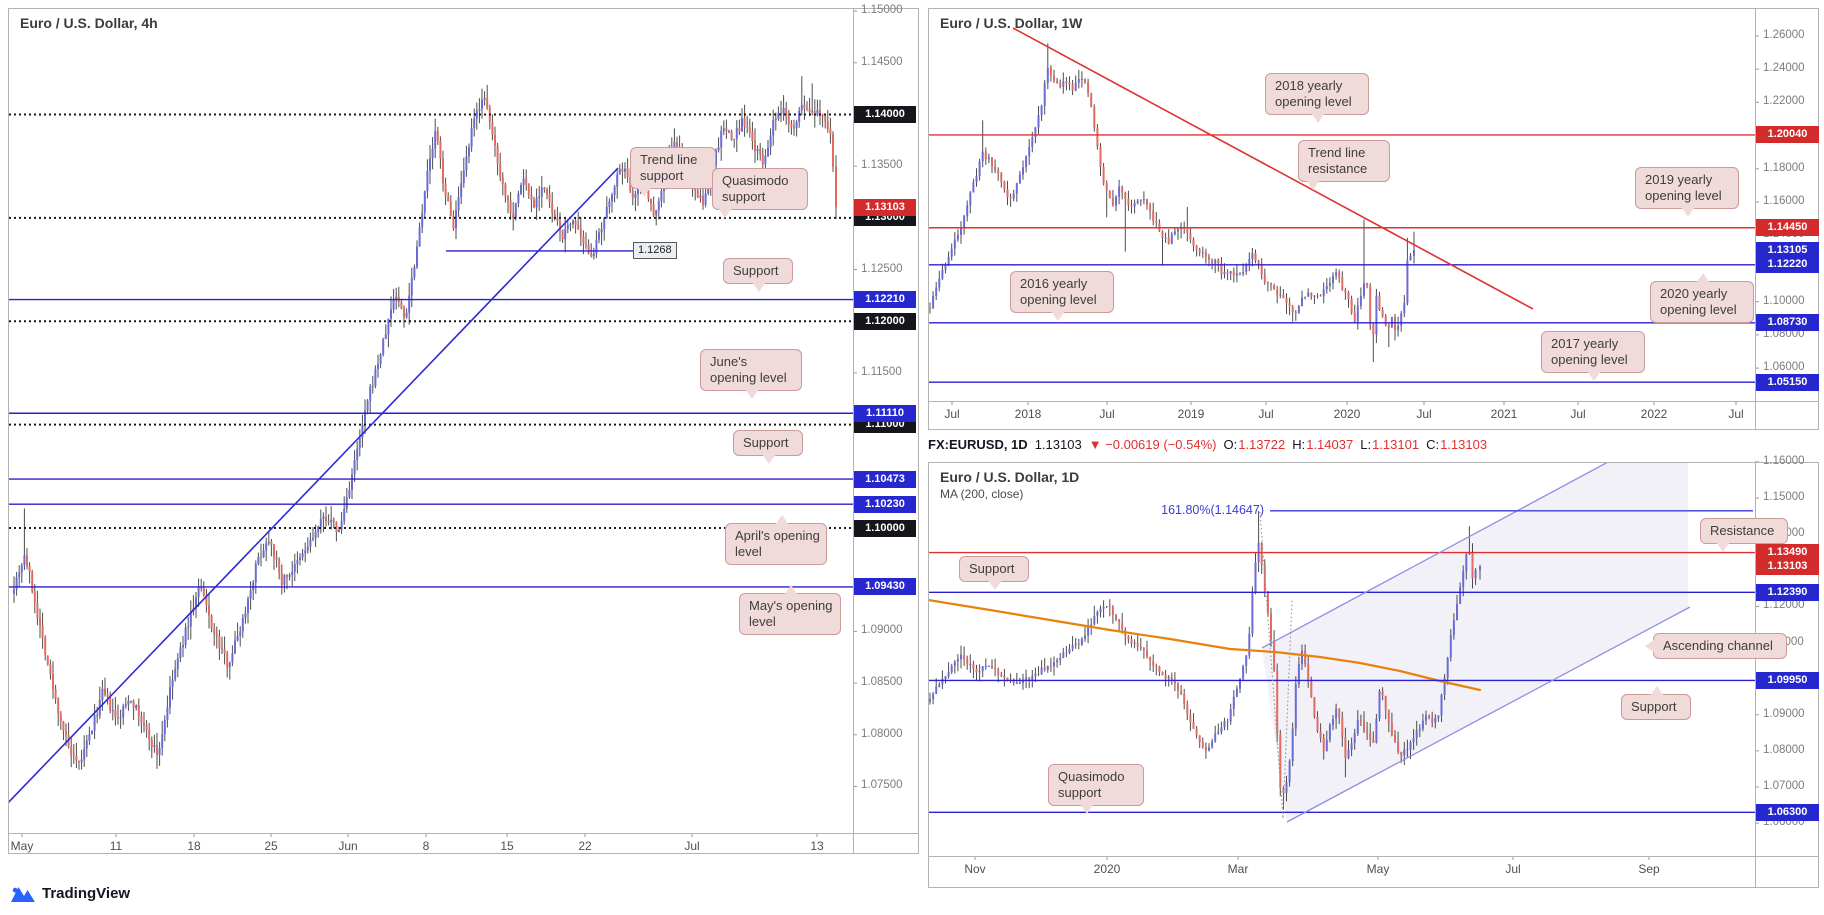 The image size is (1824, 915). I want to click on chart-title-eurusd-1w: Euro / U.S. Dollar, 1W, so click(1011, 23).